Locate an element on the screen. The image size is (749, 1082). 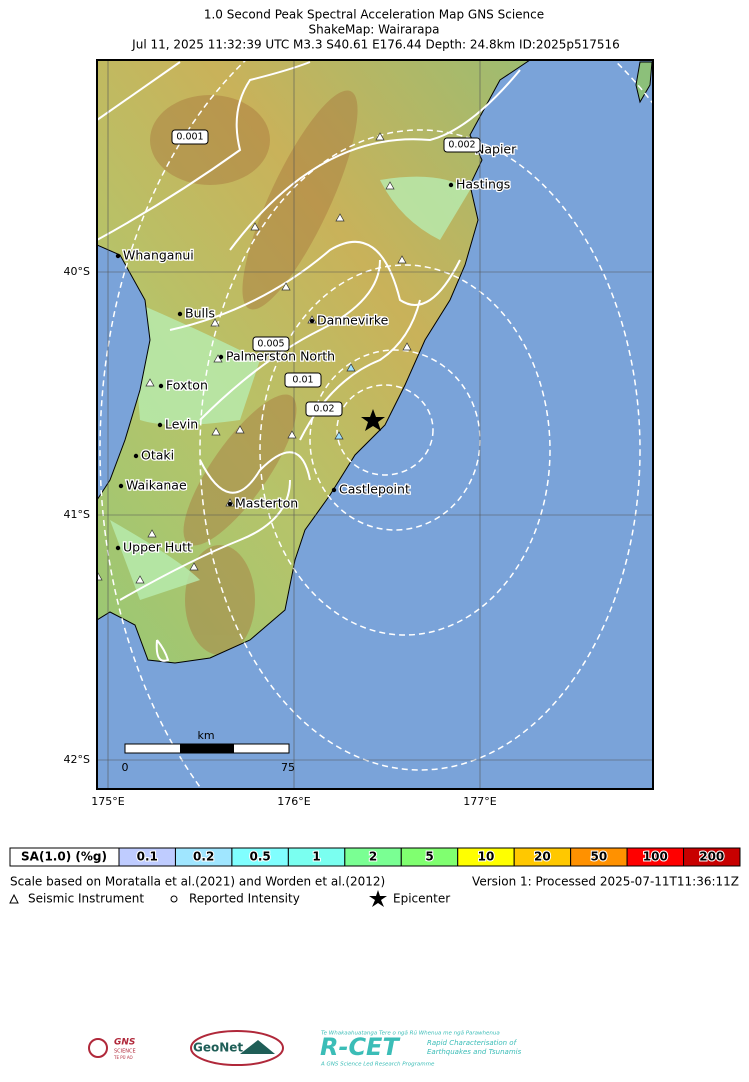
legend-star is located at coordinates (378, 898).